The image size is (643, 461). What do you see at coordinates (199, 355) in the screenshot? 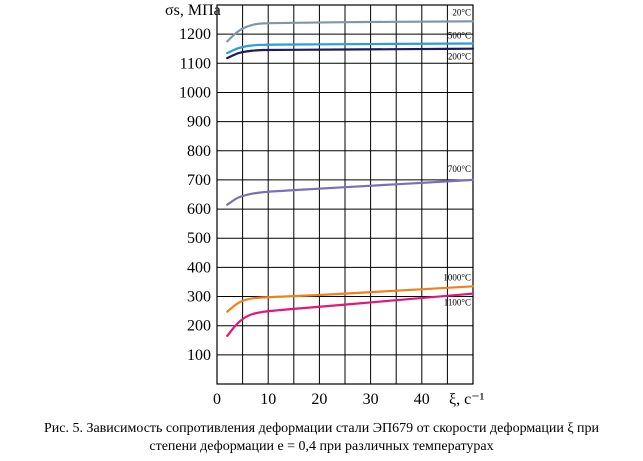
I see `y-tick-label: 100` at bounding box center [199, 355].